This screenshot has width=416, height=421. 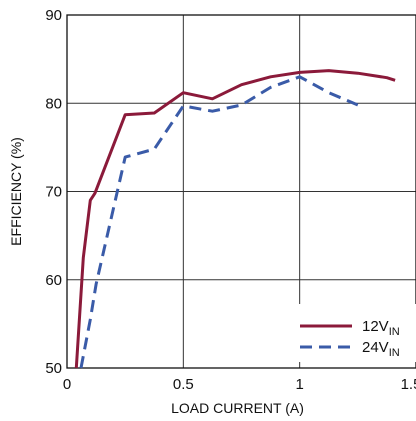 What do you see at coordinates (53, 368) in the screenshot?
I see `y-tick-label: 50` at bounding box center [53, 368].